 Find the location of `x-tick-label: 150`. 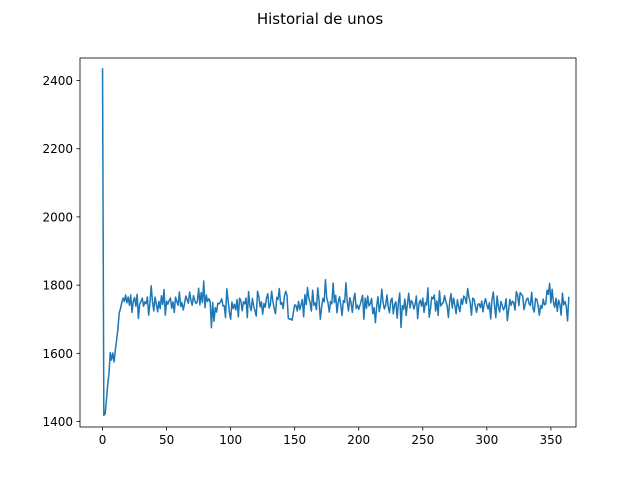

x-tick-label: 150 is located at coordinates (294, 440).